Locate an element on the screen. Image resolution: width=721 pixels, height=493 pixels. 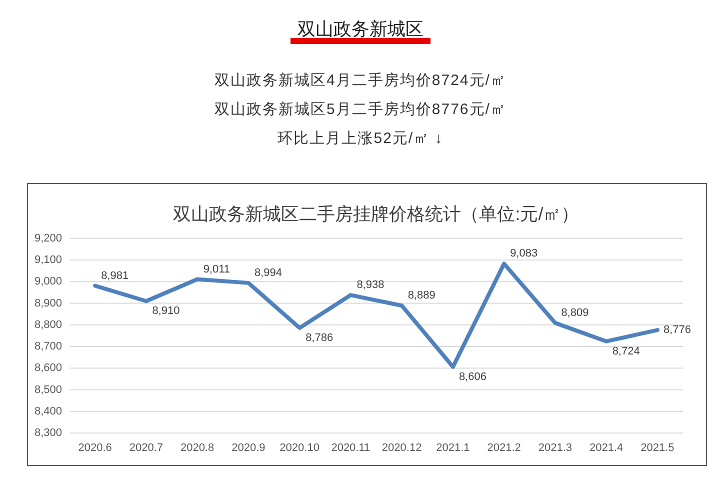
y-tick-label: 9,000 is located at coordinates (48, 282).